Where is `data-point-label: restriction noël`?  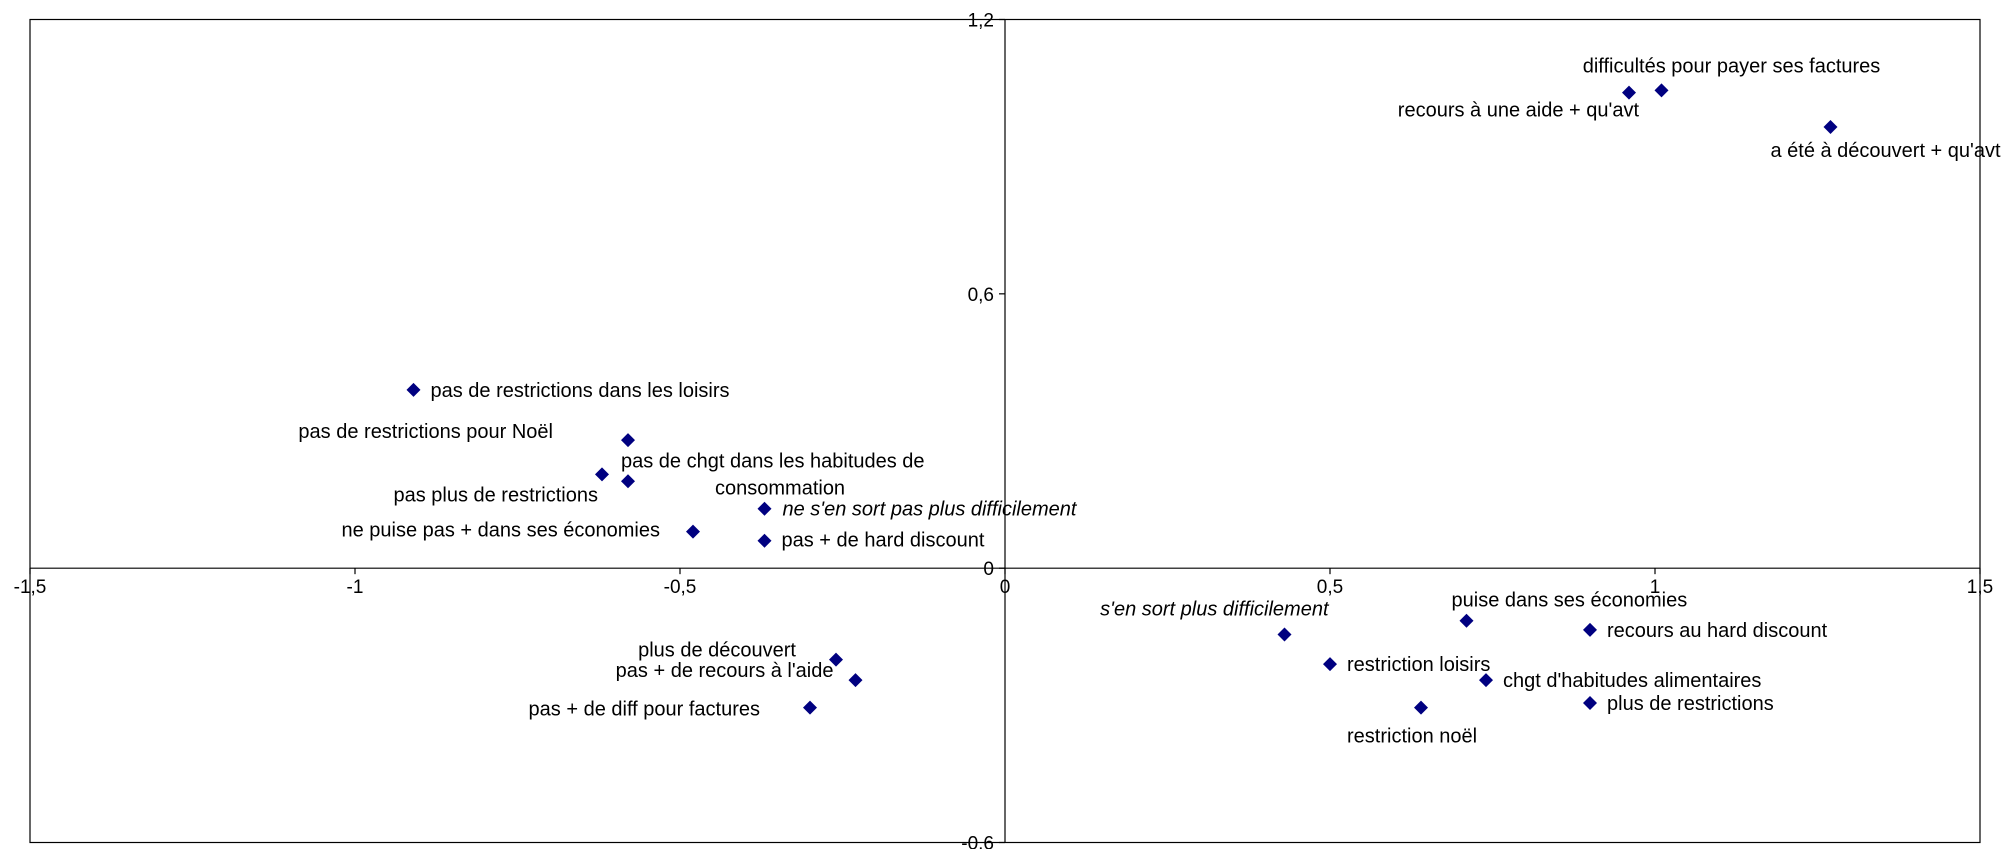 data-point-label: restriction noël is located at coordinates (1412, 737).